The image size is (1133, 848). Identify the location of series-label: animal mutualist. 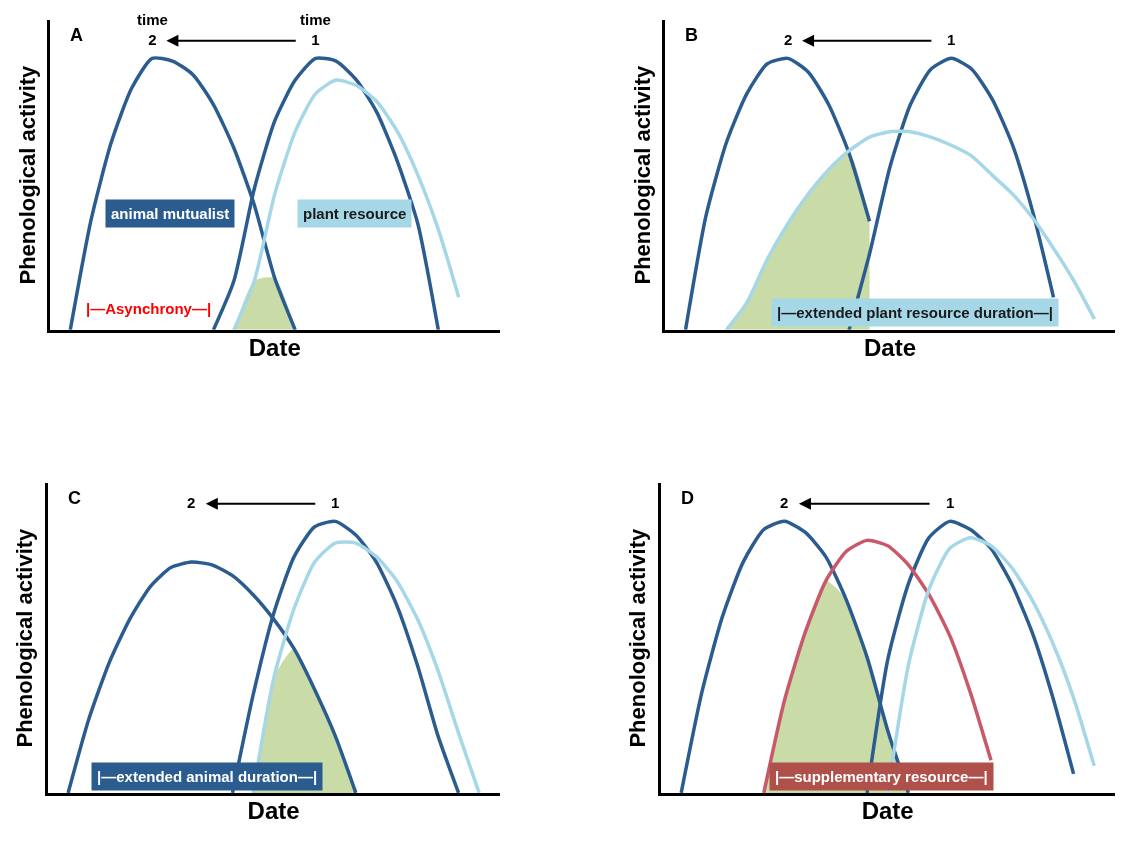
(170, 213).